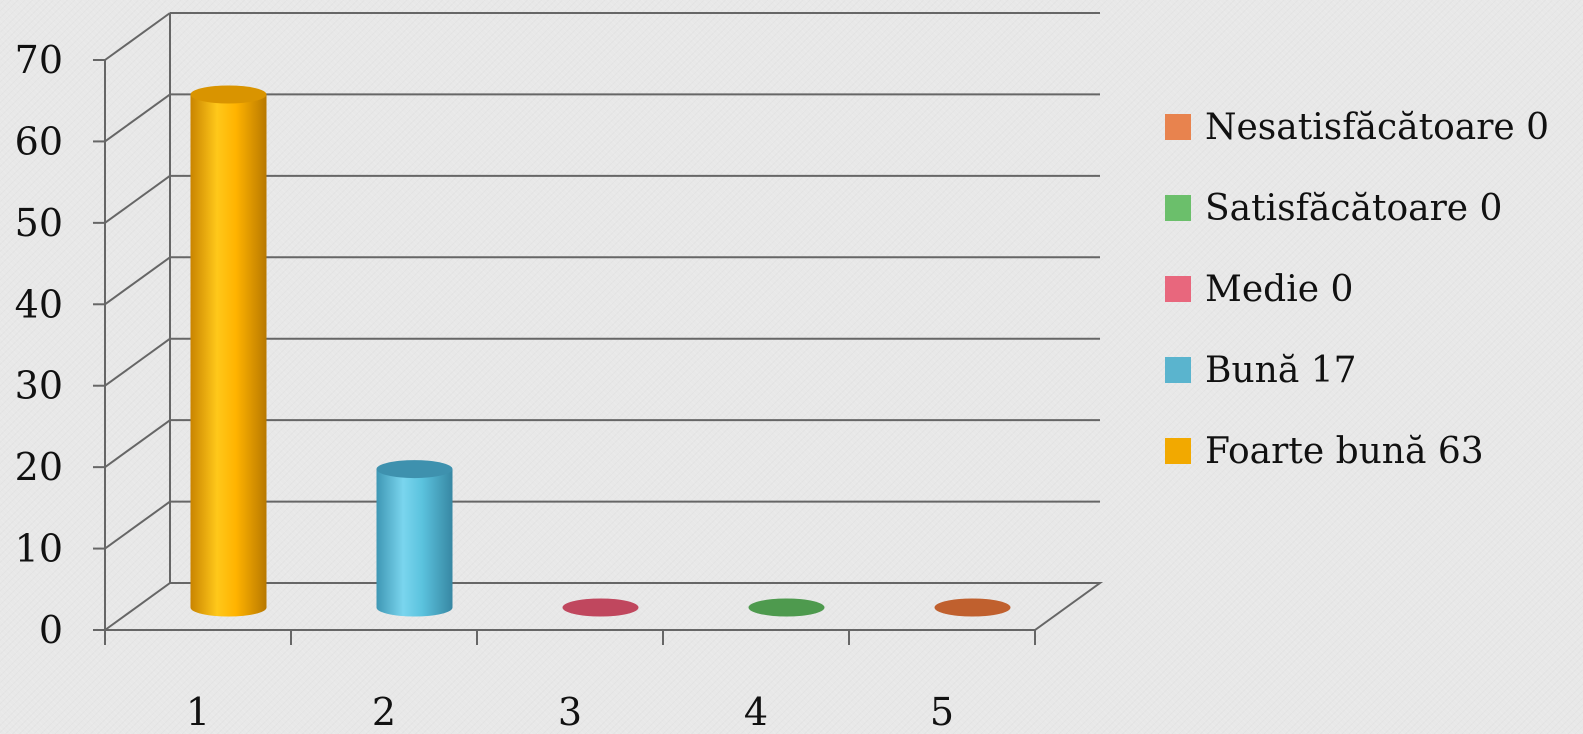 The image size is (1583, 734). Describe the element at coordinates (756, 712) in the screenshot. I see `x-tick-label: 4` at that location.